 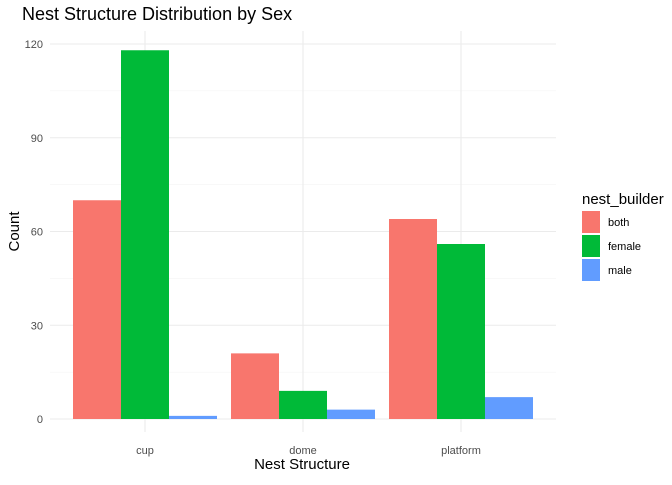 What do you see at coordinates (618, 223) in the screenshot?
I see `legend-label-both: both` at bounding box center [618, 223].